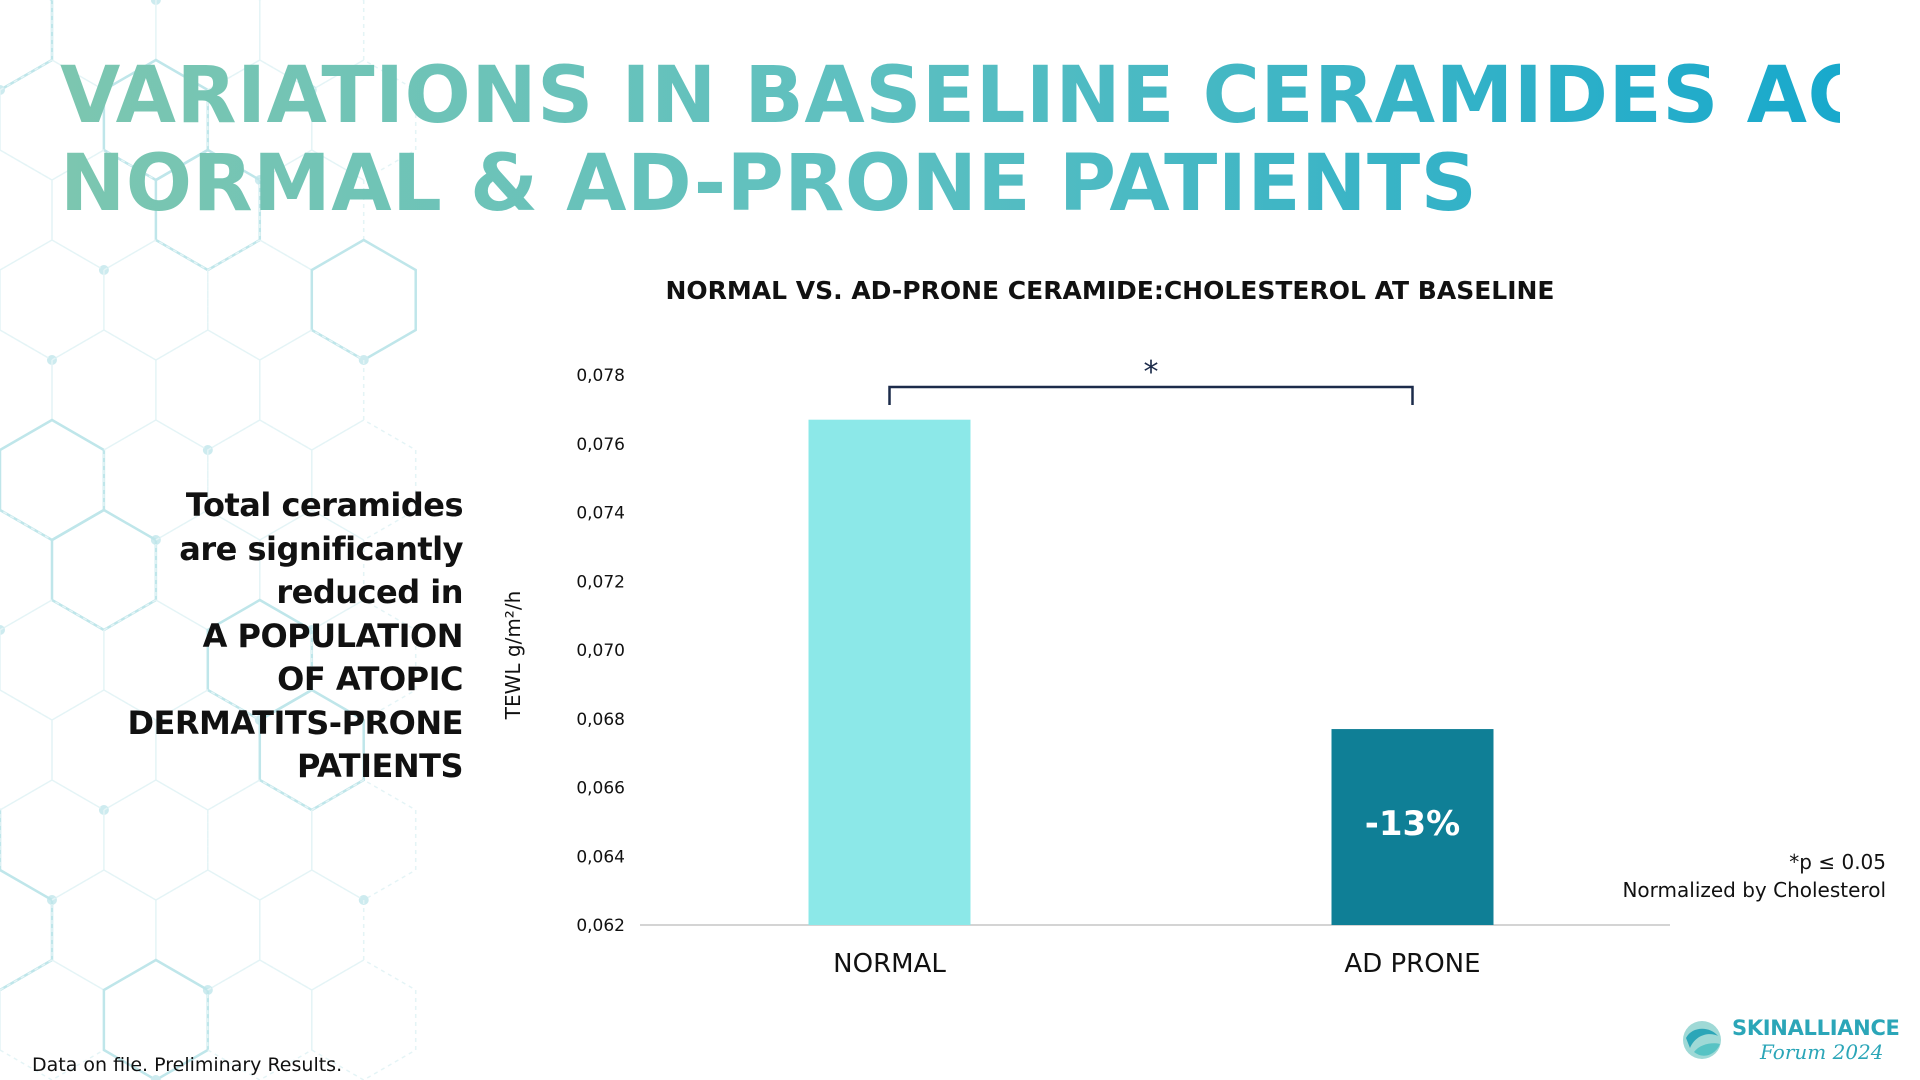 The width and height of the screenshot is (1920, 1080). What do you see at coordinates (1822, 1052) in the screenshot?
I see `logo-subtitle: Forum 2024` at bounding box center [1822, 1052].